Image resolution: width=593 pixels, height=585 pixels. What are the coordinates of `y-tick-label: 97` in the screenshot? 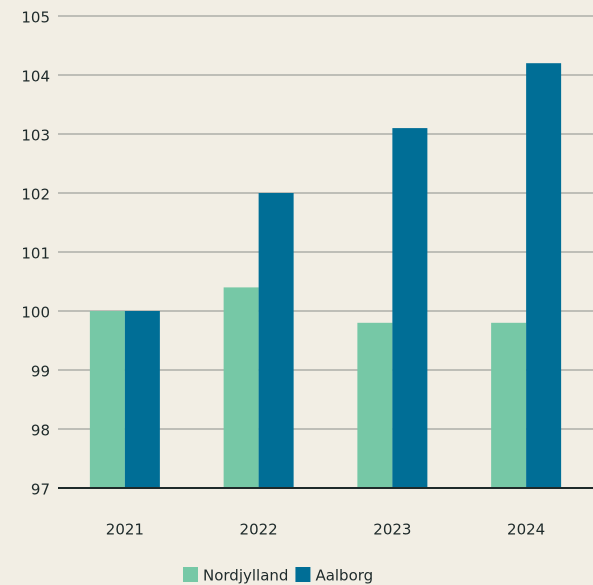 It's located at (40, 490).